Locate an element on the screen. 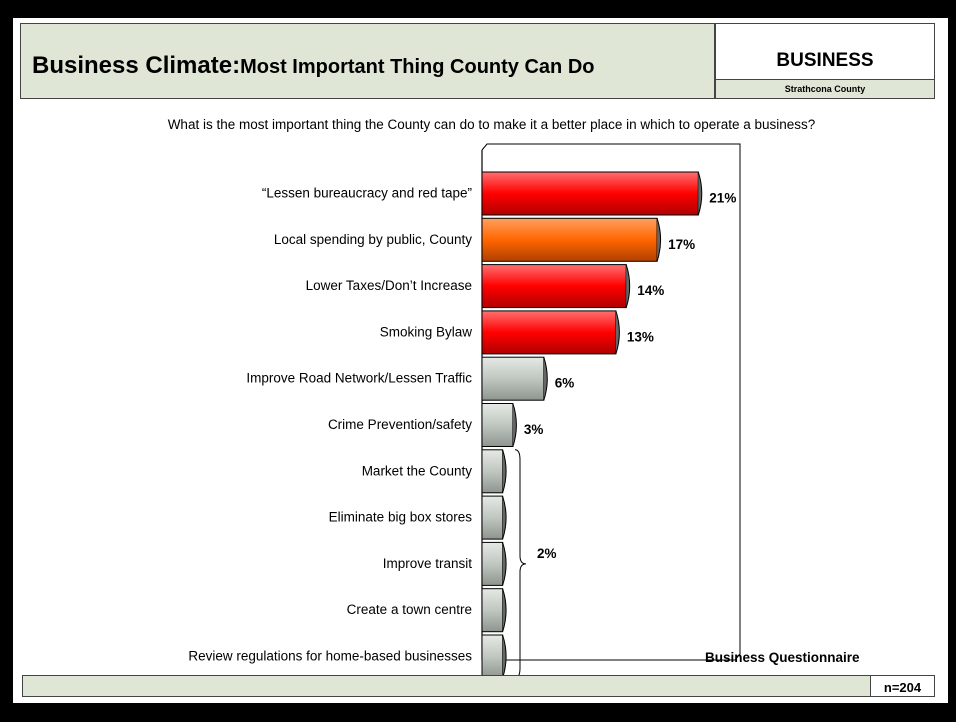 Image resolution: width=956 pixels, height=722 pixels. data-label: 13% is located at coordinates (640, 336).